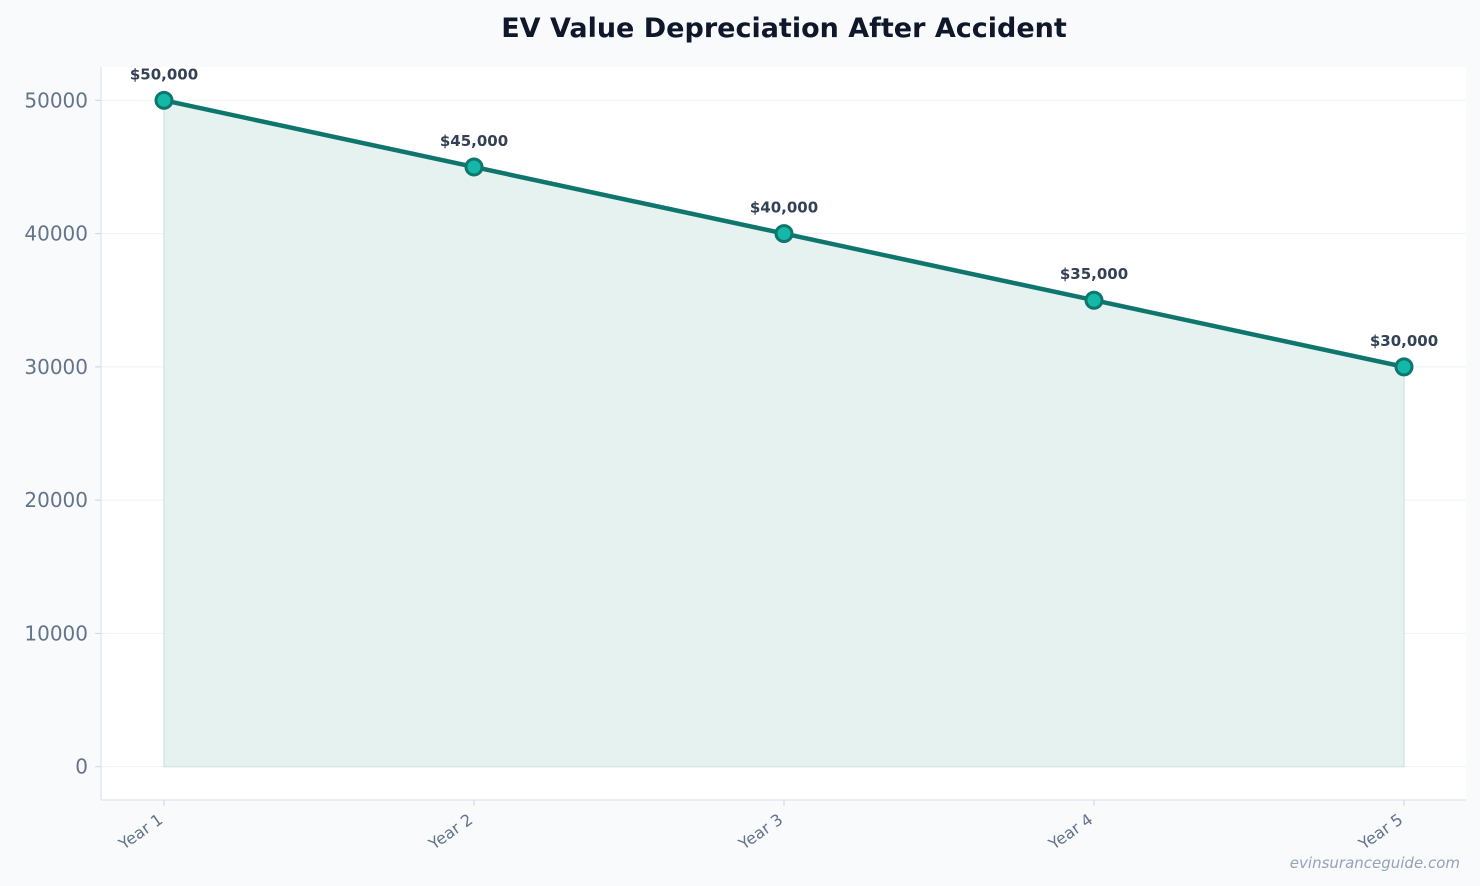  What do you see at coordinates (450, 832) in the screenshot?
I see `x-tick-label: Year 2` at bounding box center [450, 832].